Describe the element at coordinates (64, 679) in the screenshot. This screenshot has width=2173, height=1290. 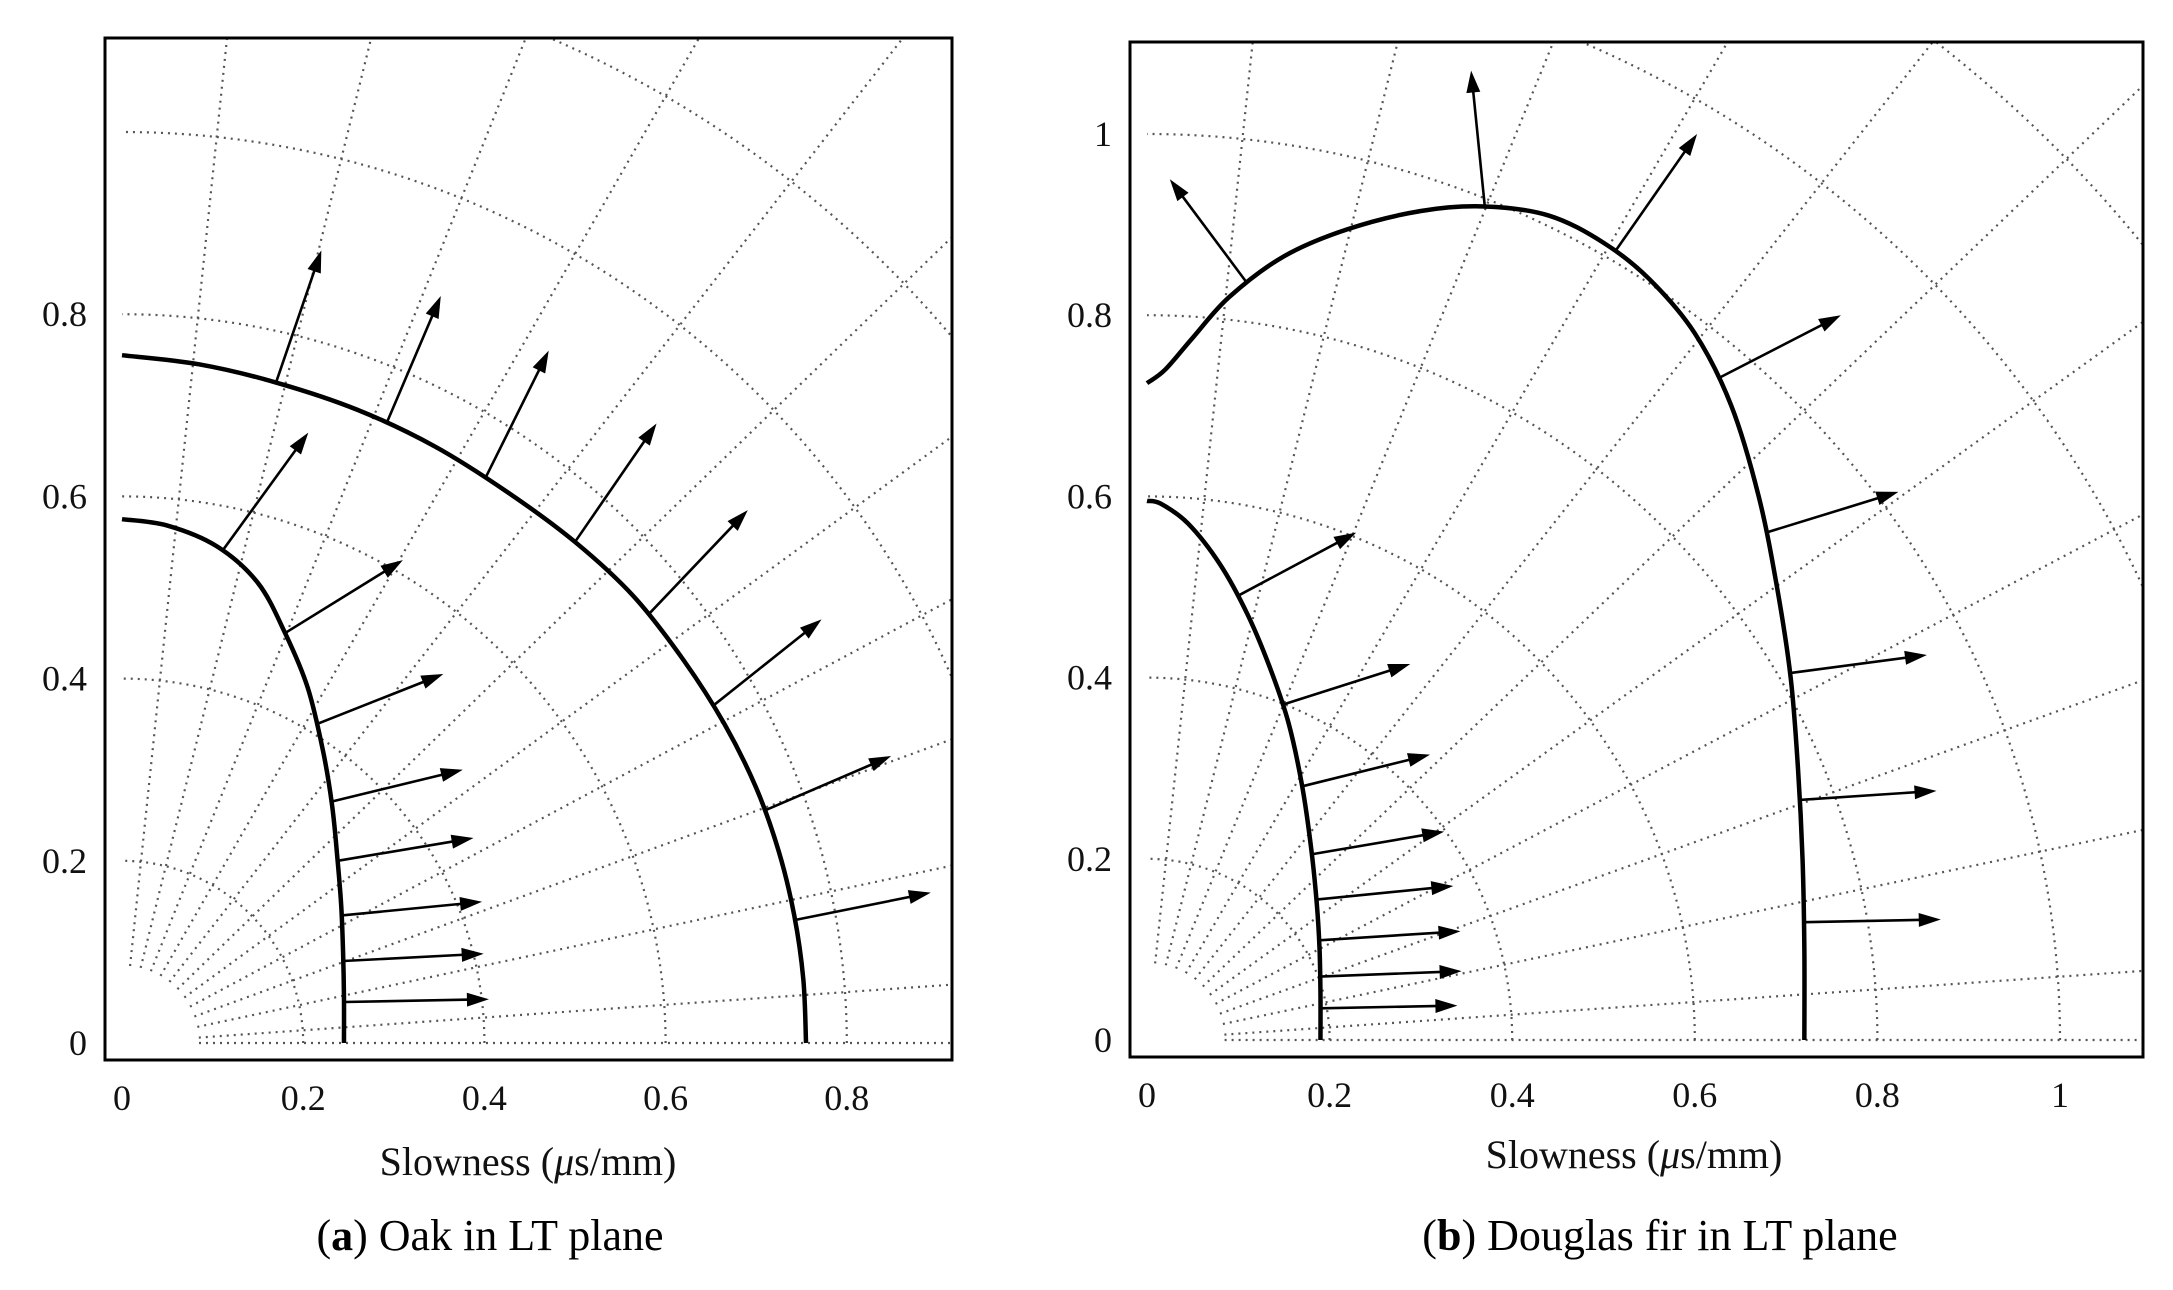
I see `y-tick-label: 0.4` at that location.